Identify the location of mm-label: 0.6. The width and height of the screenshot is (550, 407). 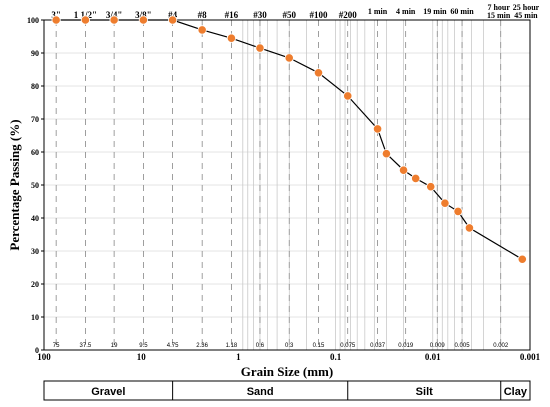
(260, 346).